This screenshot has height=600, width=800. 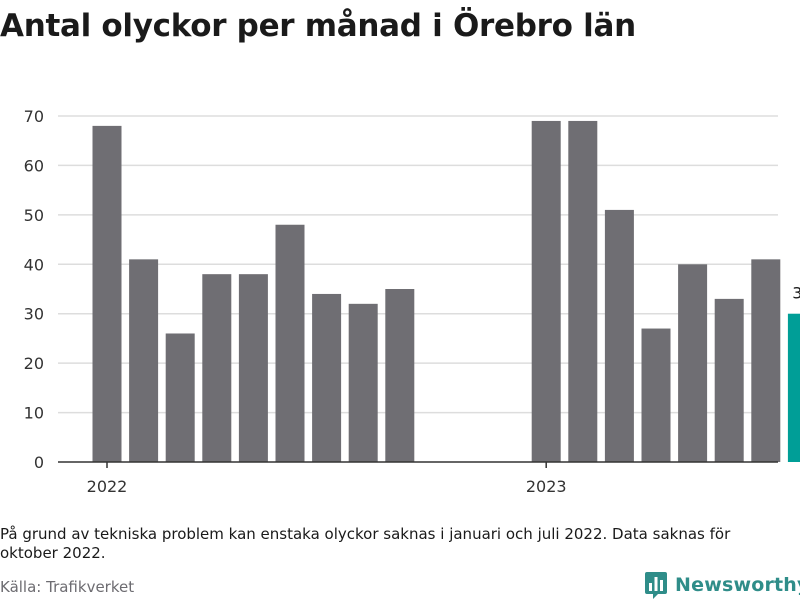 I want to click on x-axis-ticks: 2022 2023, so click(x=327, y=479).